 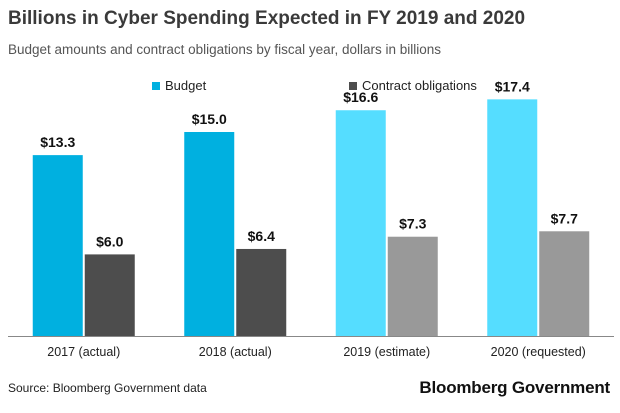 I want to click on data-label-contract-obligations-4: $7.7, so click(x=564, y=218).